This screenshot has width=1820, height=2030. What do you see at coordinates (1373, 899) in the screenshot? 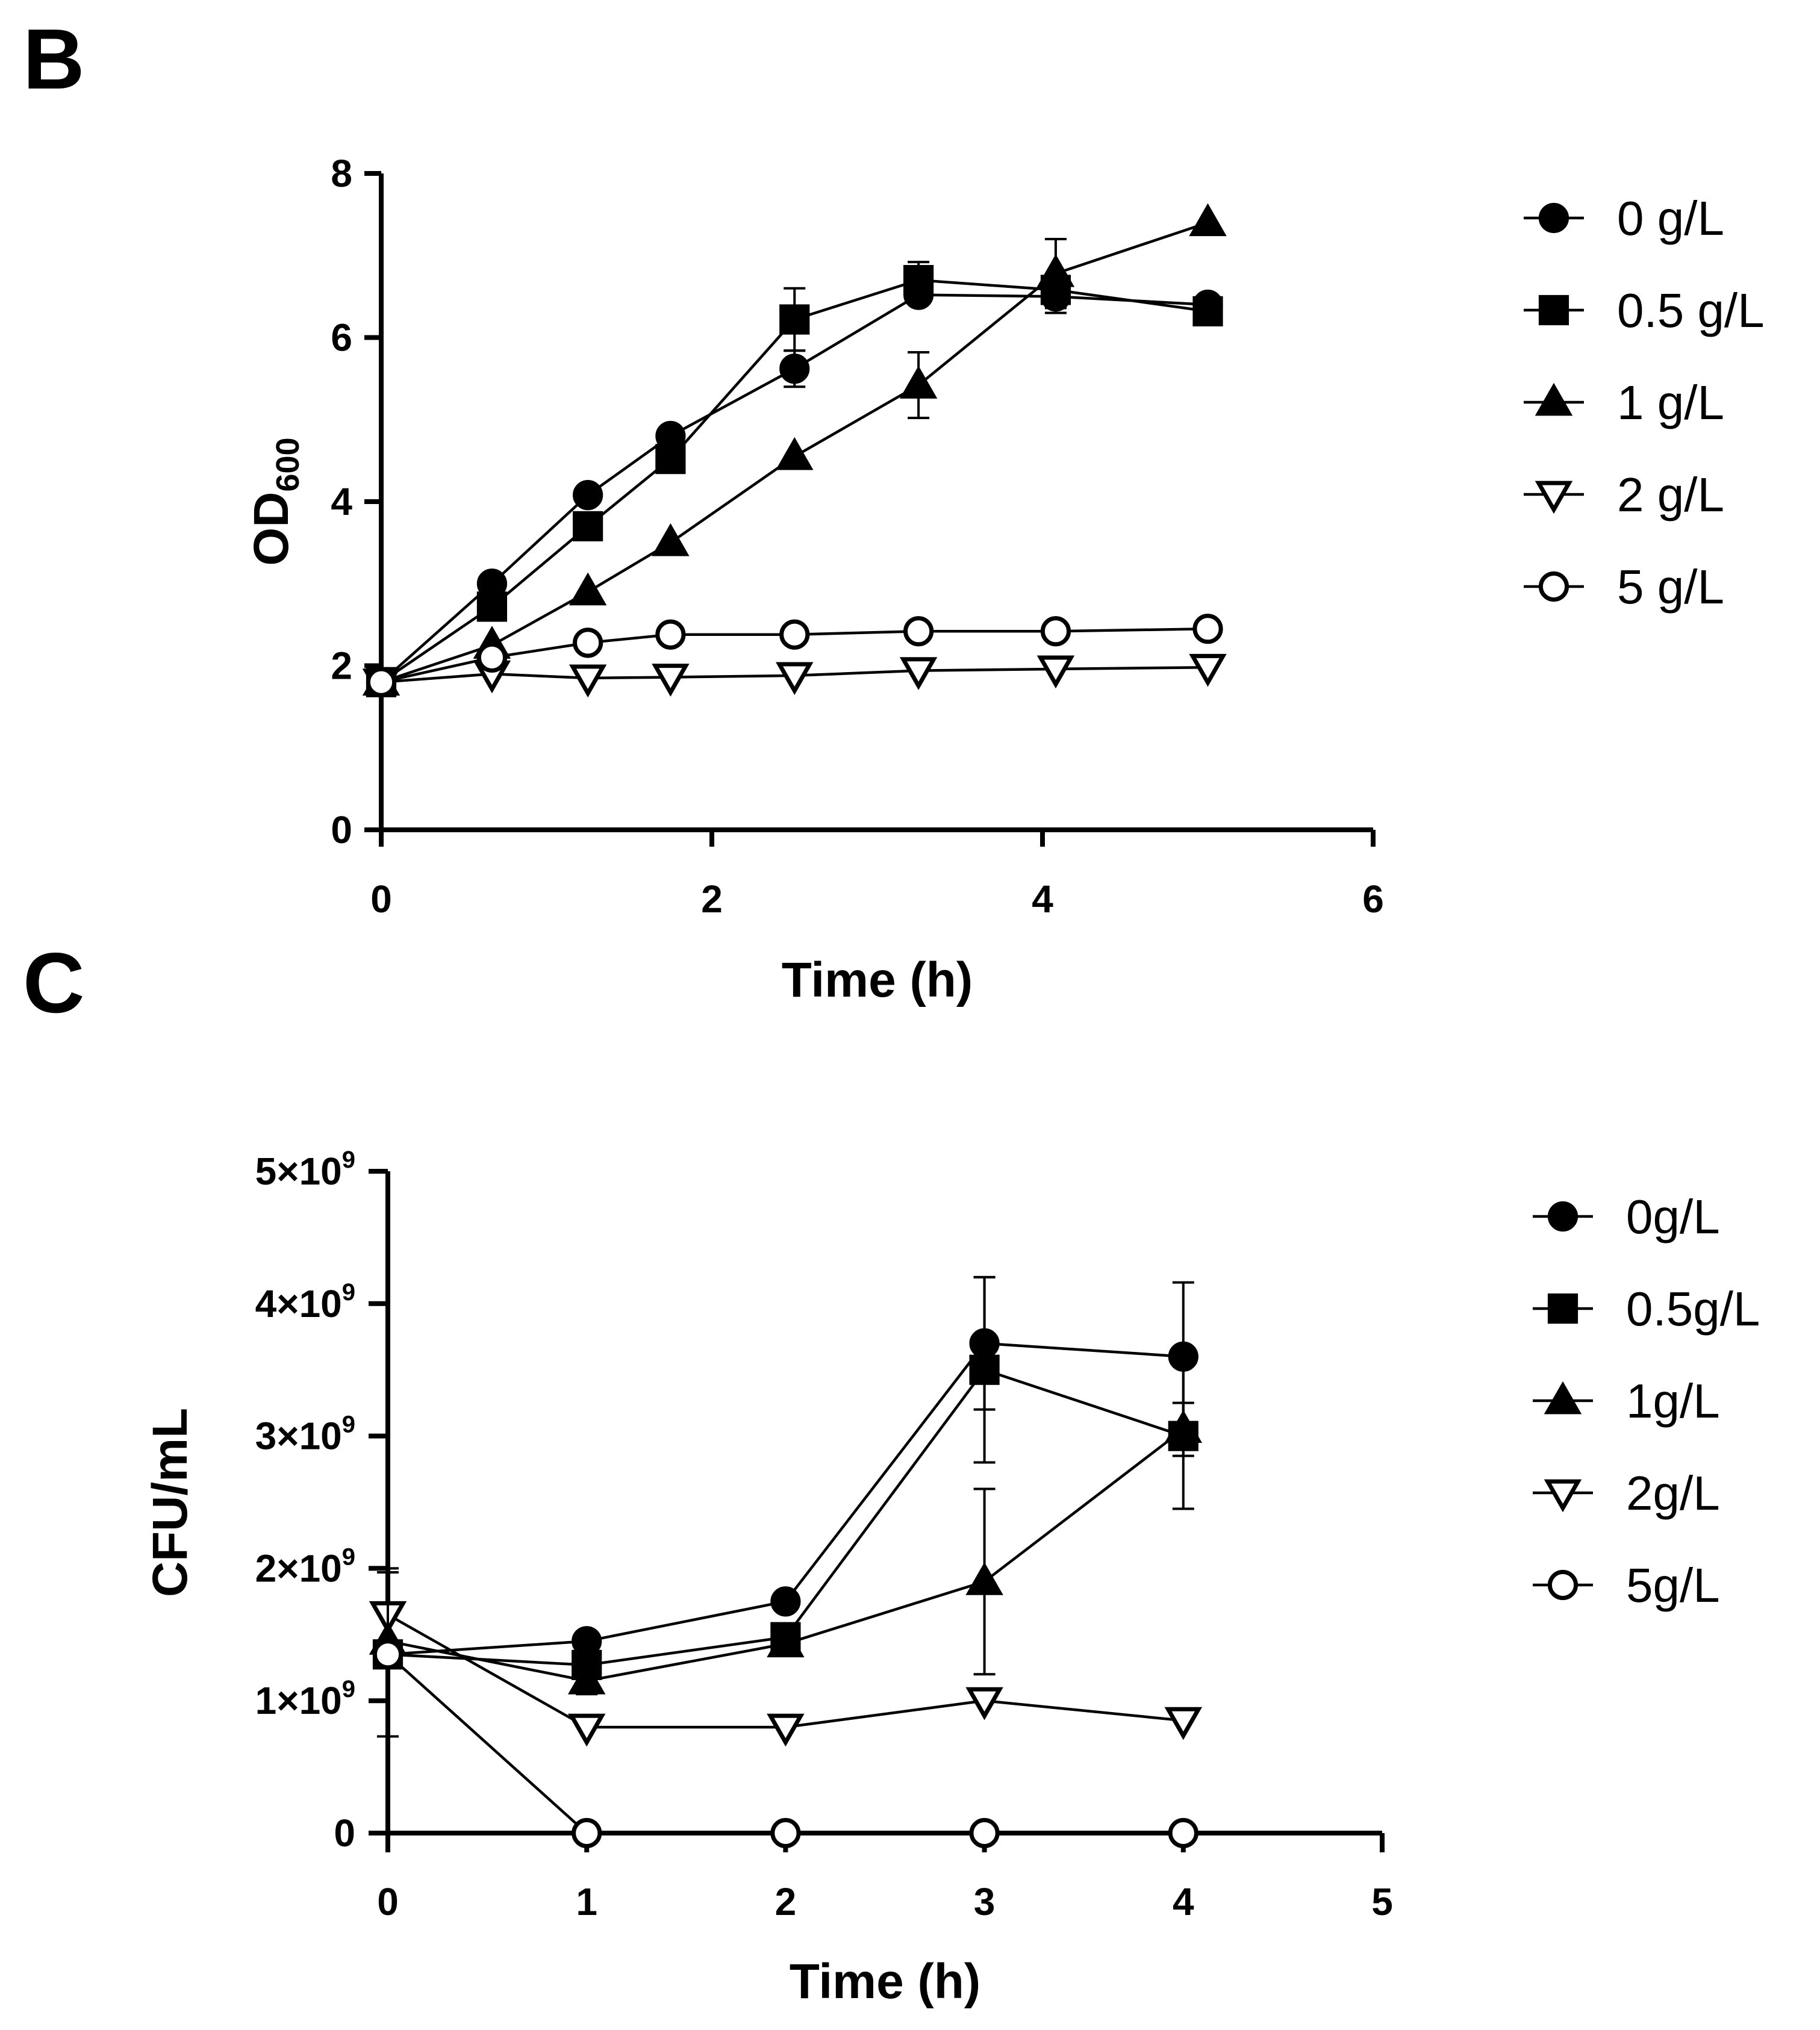
I see `x-tick-label: 6` at bounding box center [1373, 899].